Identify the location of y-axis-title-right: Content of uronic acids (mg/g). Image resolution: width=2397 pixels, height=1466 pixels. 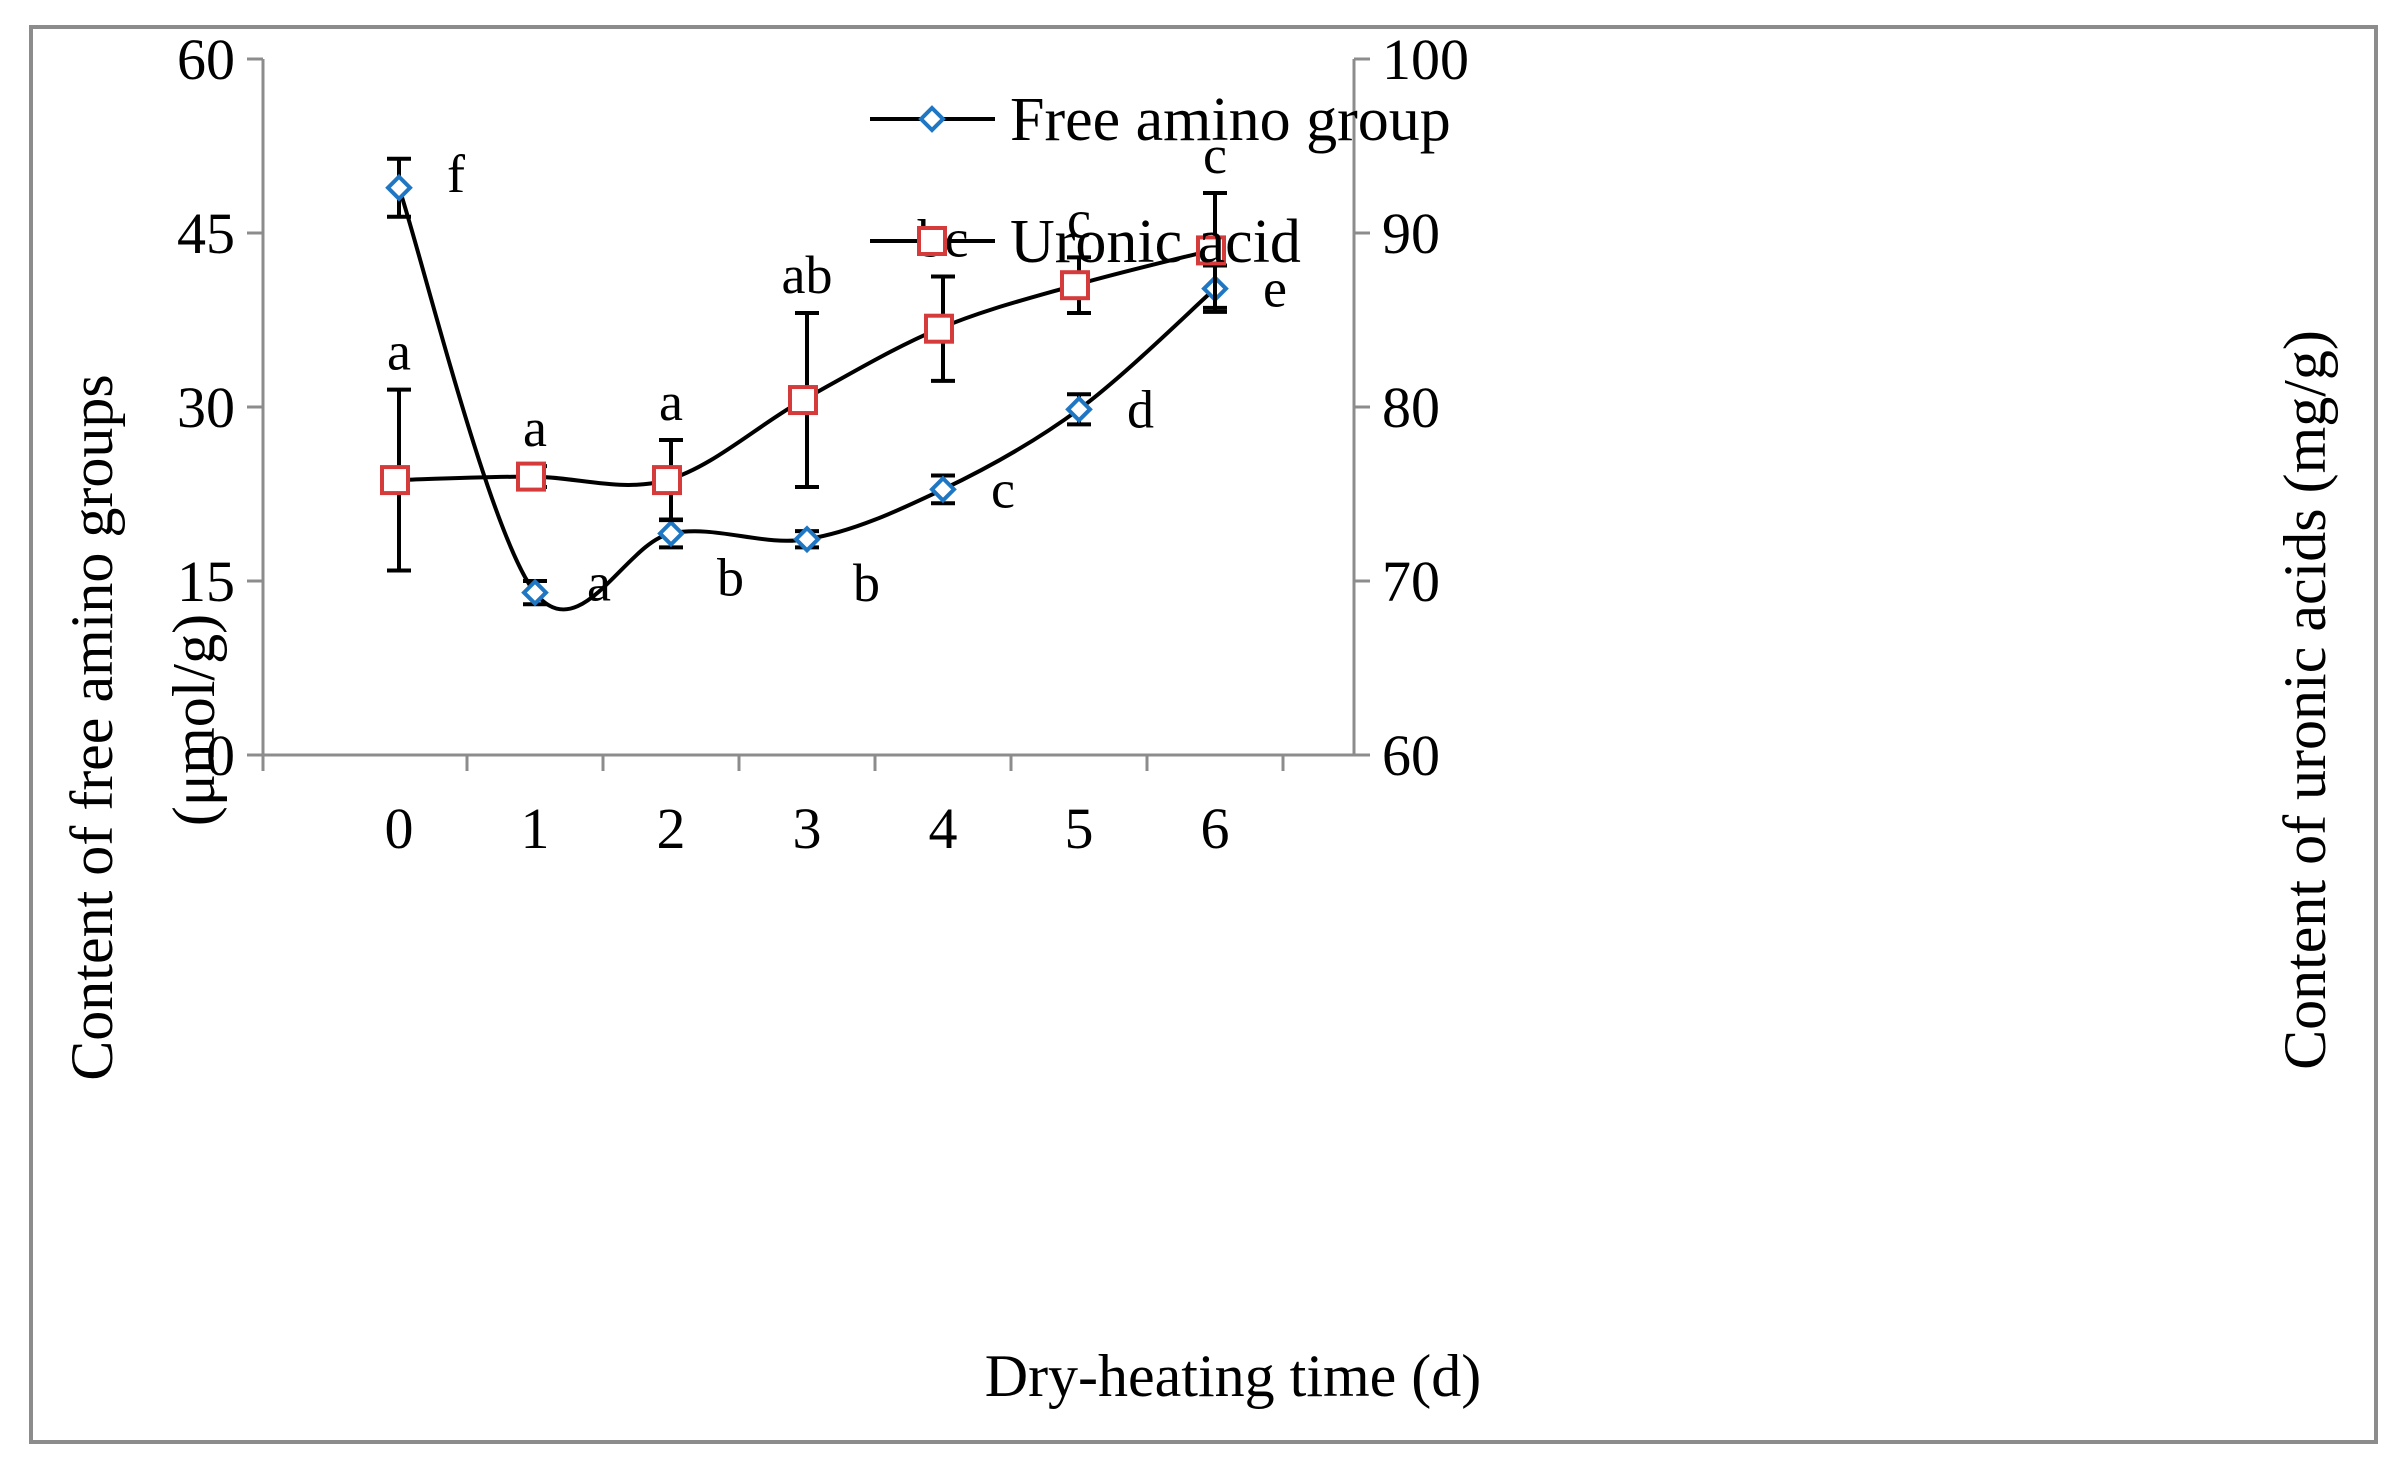
(2305, 700).